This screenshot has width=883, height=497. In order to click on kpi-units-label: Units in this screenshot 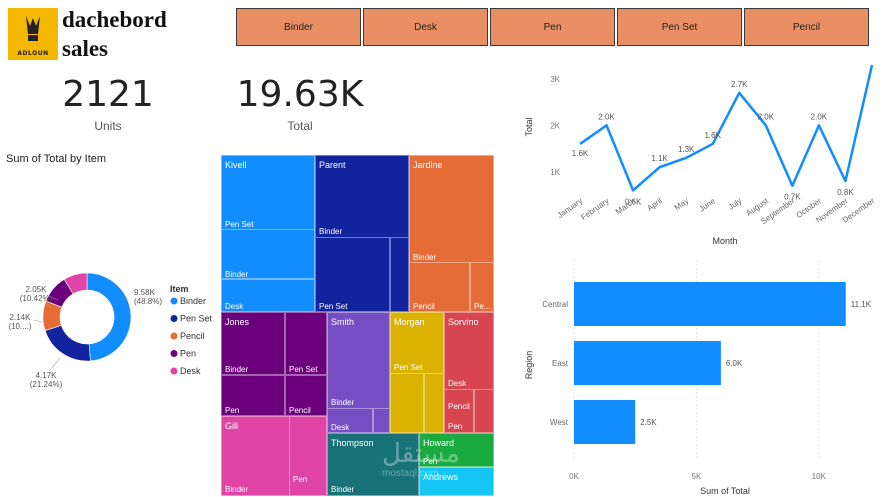, I will do `click(108, 126)`.